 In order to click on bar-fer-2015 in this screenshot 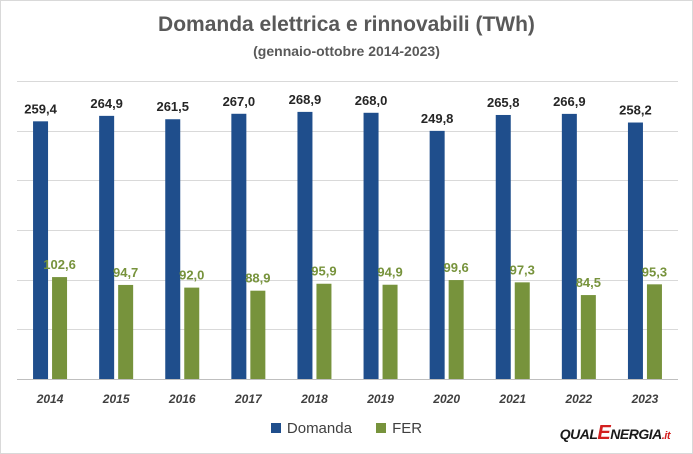, I will do `click(126, 331)`.